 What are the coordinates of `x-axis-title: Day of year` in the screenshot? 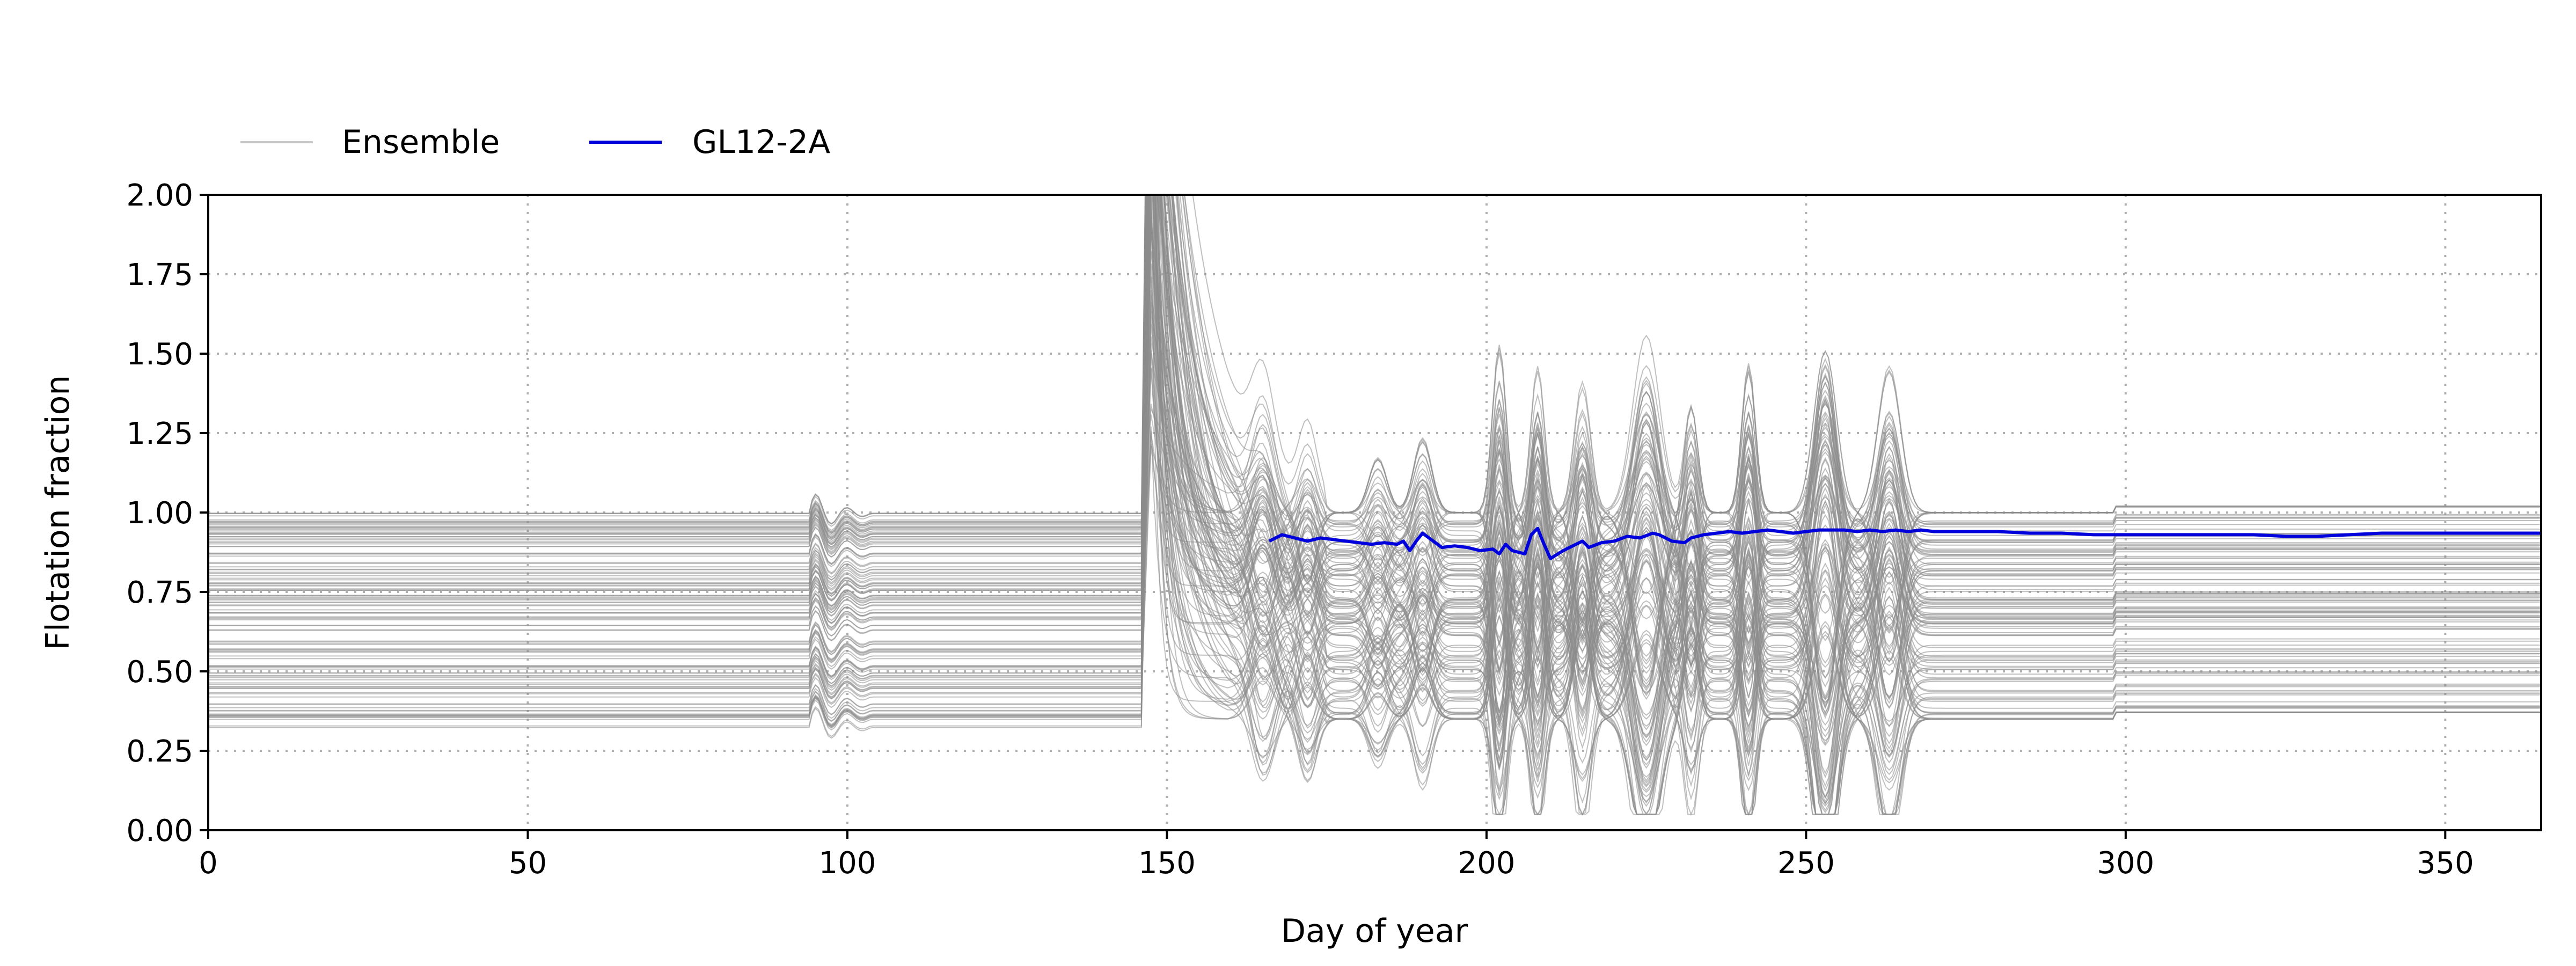 It's located at (1374, 931).